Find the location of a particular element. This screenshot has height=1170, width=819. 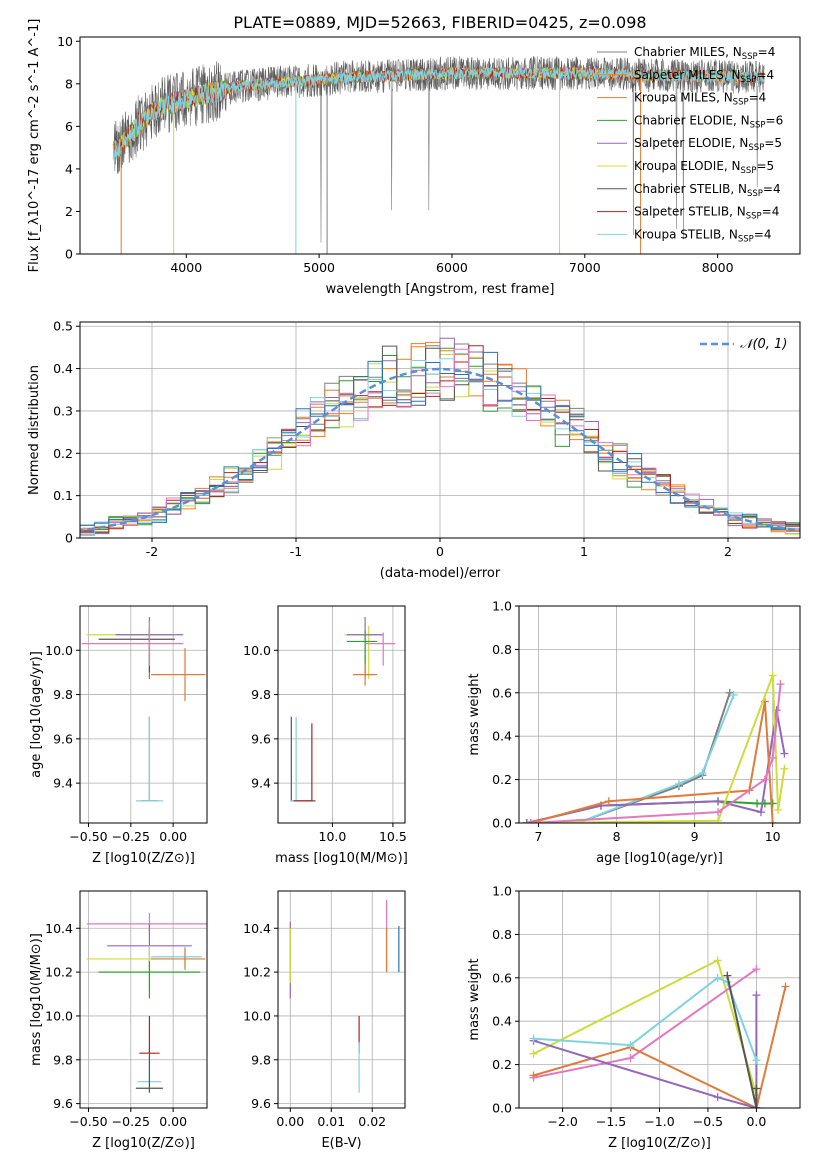

y-tick-label: 0.3 is located at coordinates (63, 410).